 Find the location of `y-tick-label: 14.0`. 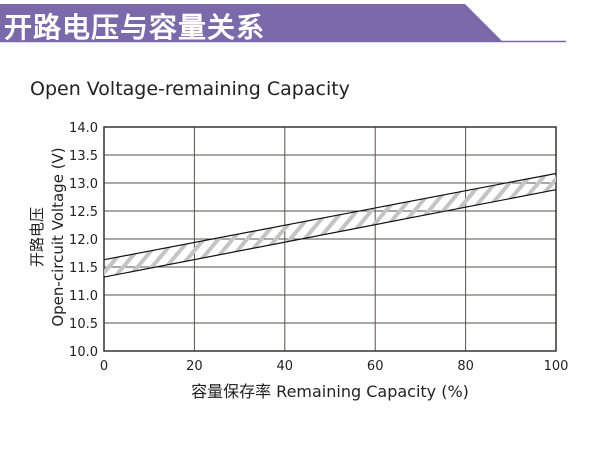

y-tick-label: 14.0 is located at coordinates (83, 128).